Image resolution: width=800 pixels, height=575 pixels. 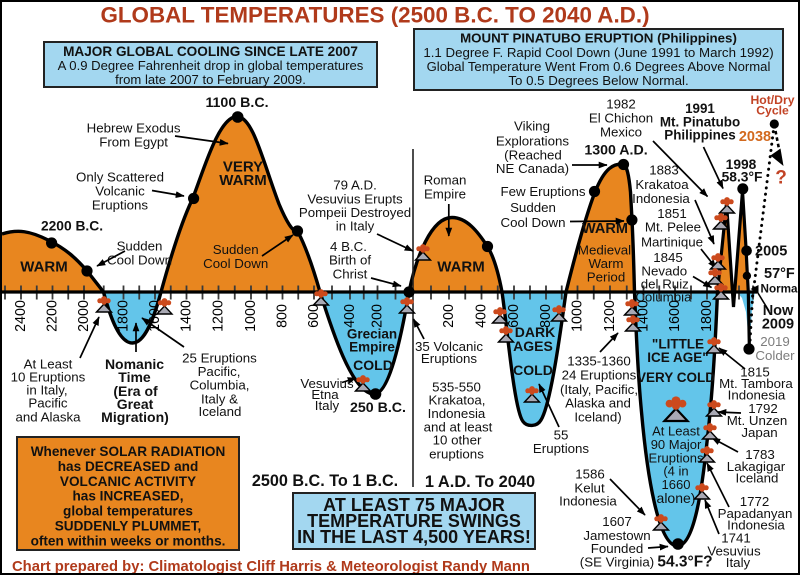 I want to click on svg-text: 1400, so click(x=187, y=316).